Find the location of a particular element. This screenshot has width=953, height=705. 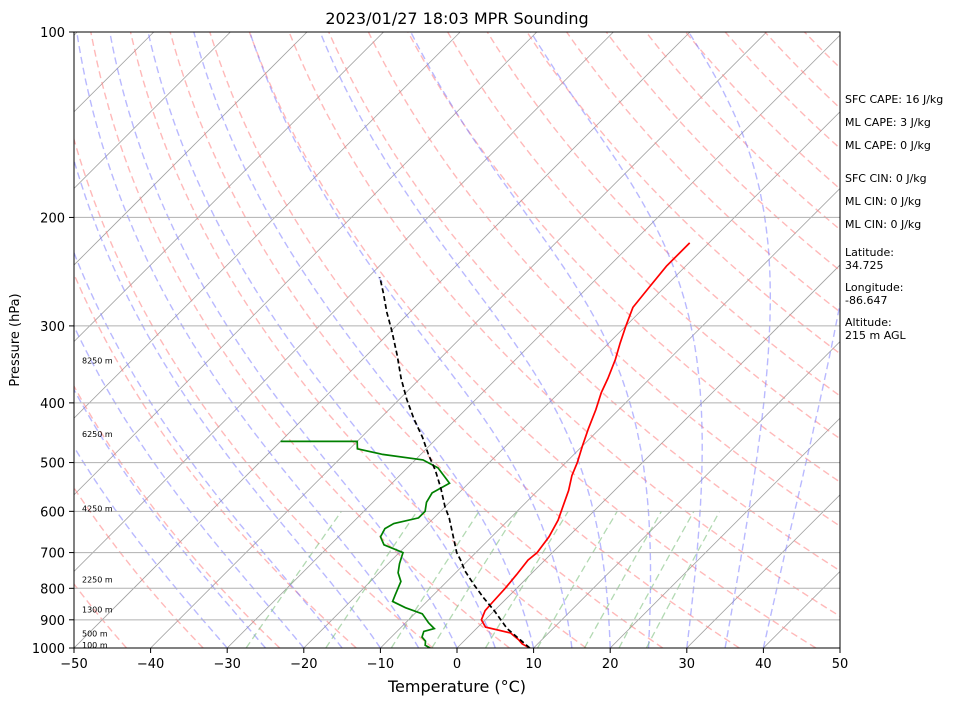

latitude-label: Latitude: is located at coordinates (869, 252).